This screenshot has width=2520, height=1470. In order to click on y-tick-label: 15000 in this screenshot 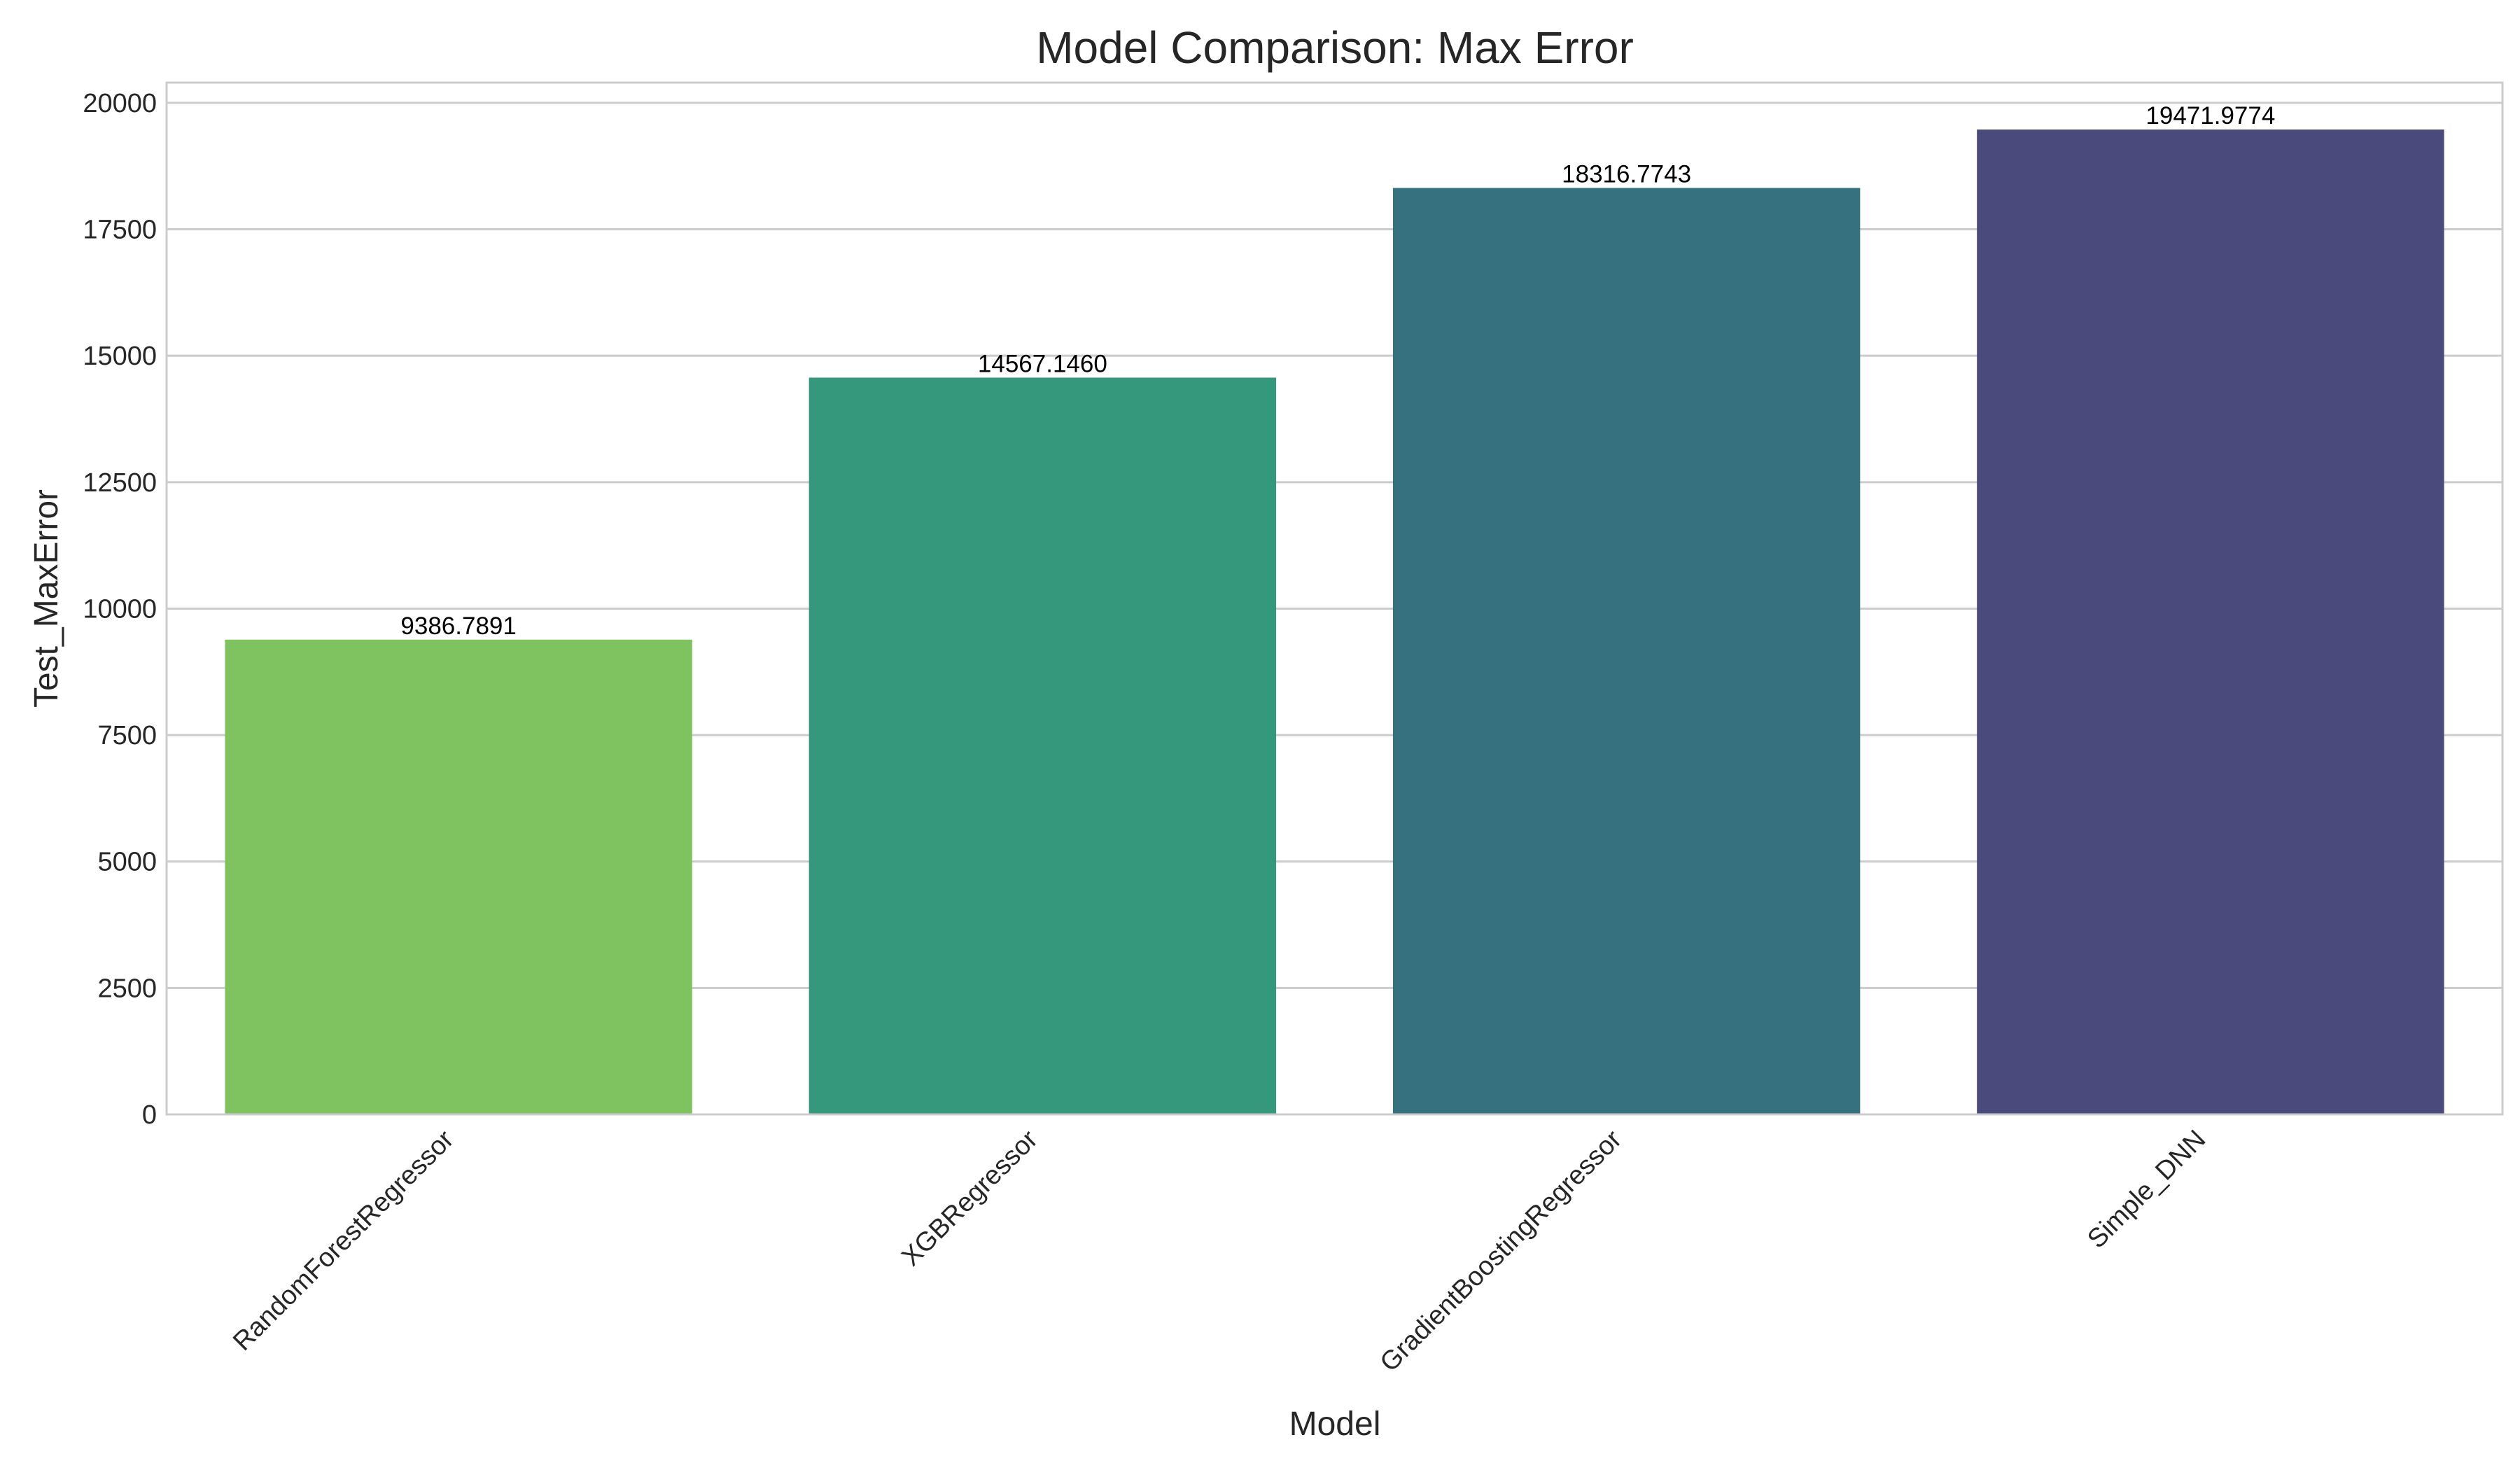, I will do `click(120, 356)`.